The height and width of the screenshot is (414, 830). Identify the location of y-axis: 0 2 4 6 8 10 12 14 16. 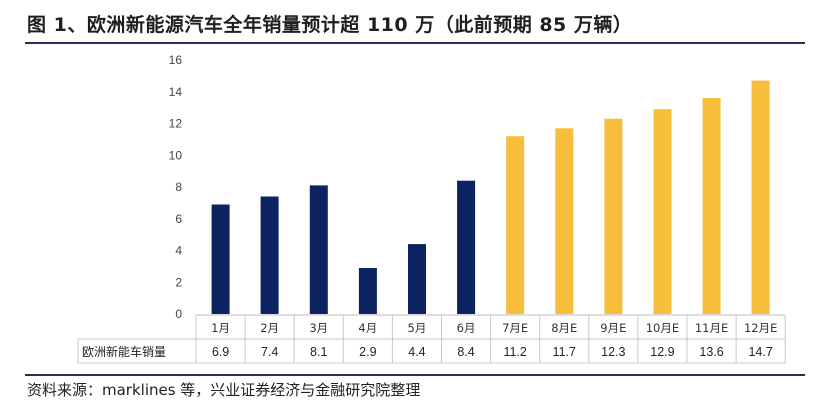
(176, 187).